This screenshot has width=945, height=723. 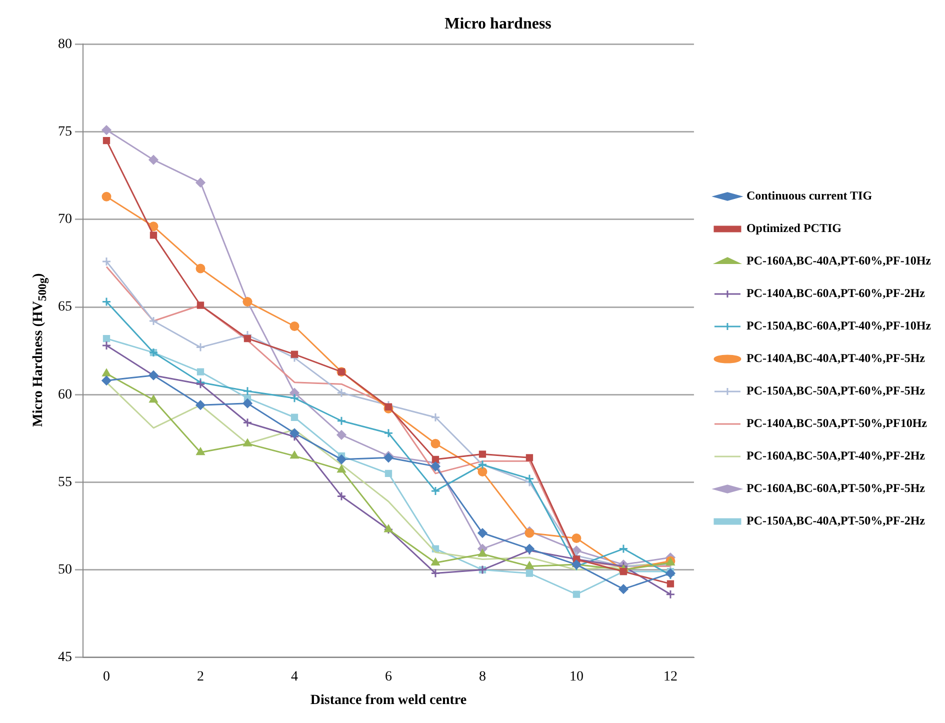 I want to click on legend-label: Continuous current TIG, so click(x=809, y=195).